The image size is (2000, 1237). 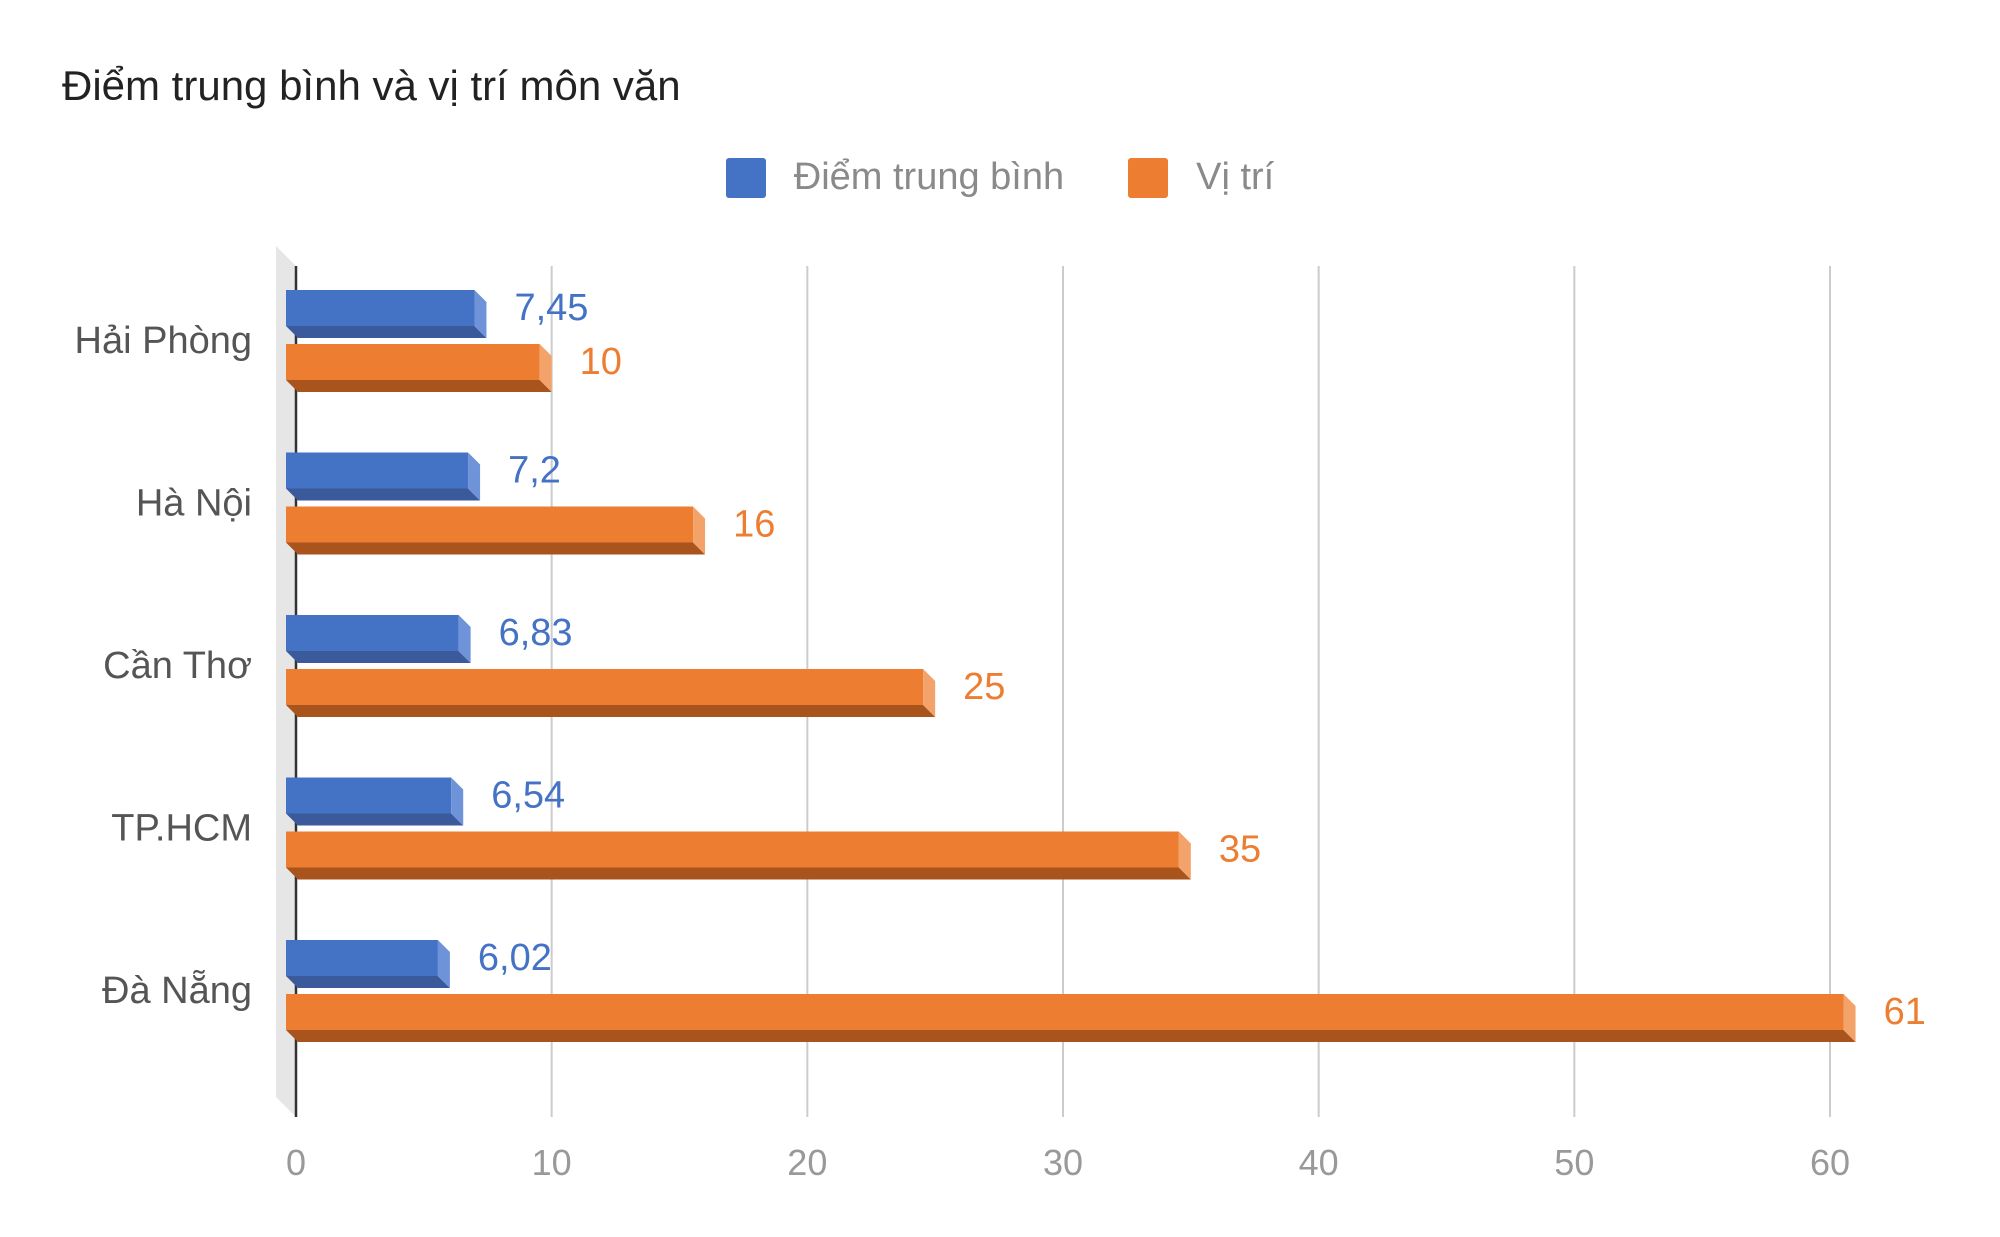 I want to click on data-label: 6,54, so click(x=528, y=796).